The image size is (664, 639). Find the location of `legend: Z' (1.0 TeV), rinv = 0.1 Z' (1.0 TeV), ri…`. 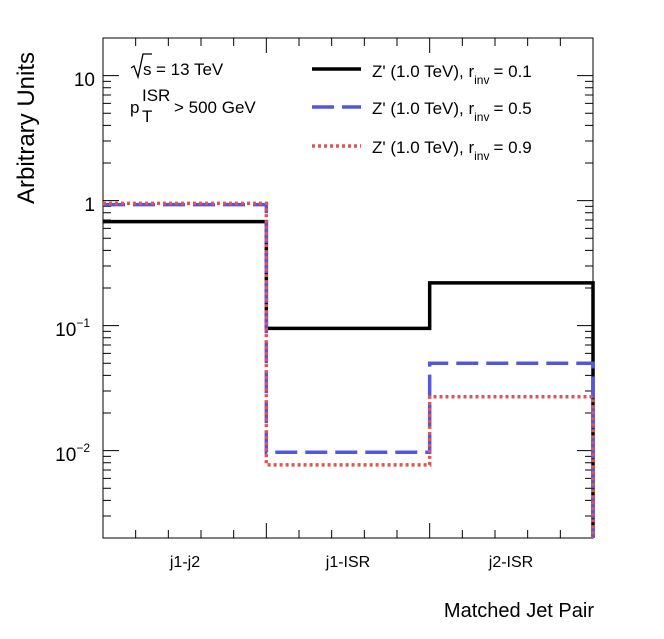

legend: Z' (1.0 TeV), rinv = 0.1 Z' (1.0 TeV), ri… is located at coordinates (422, 112).